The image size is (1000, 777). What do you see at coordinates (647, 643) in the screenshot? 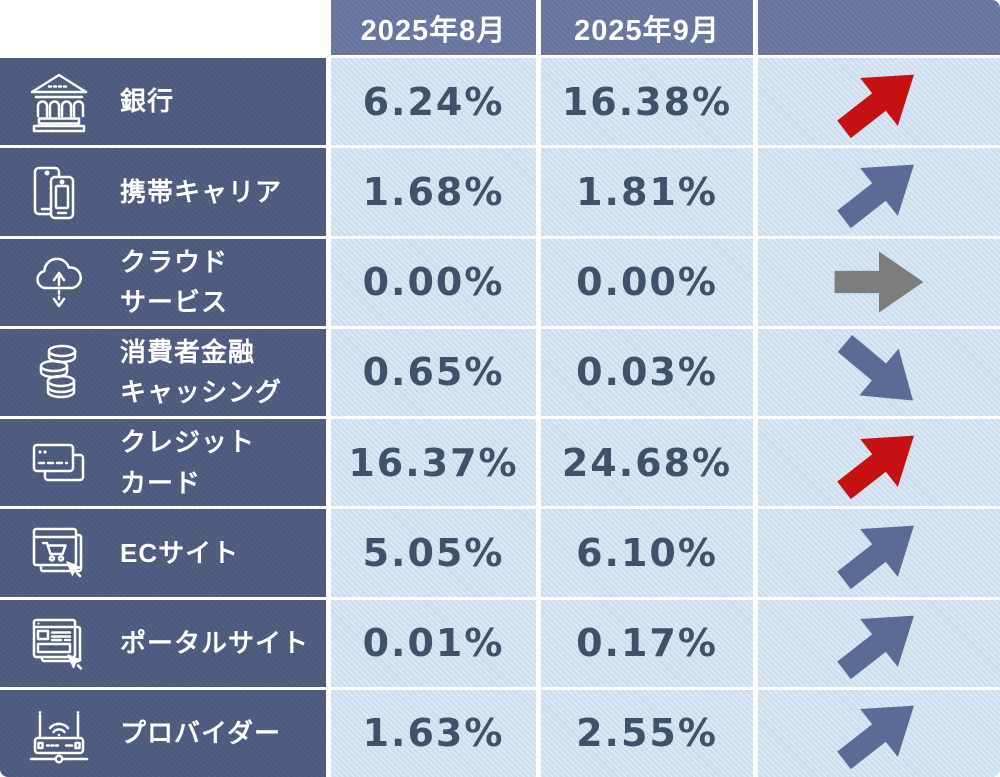
I see `value-september-portal-site: 0.17%` at bounding box center [647, 643].